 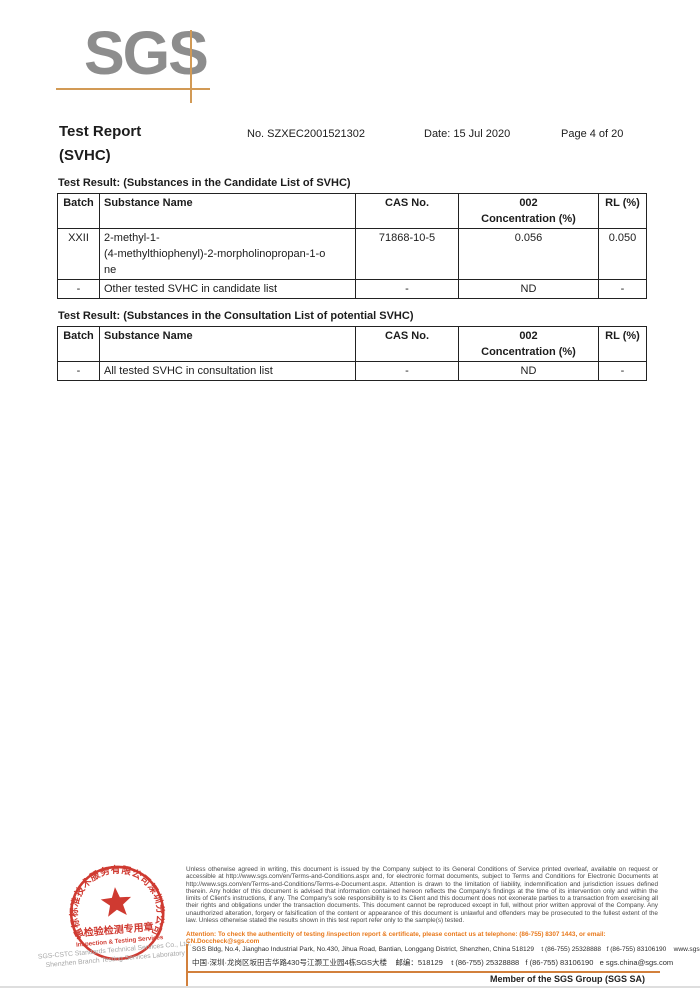 What do you see at coordinates (528, 254) in the screenshot?
I see `cell-concentration: 0.056` at bounding box center [528, 254].